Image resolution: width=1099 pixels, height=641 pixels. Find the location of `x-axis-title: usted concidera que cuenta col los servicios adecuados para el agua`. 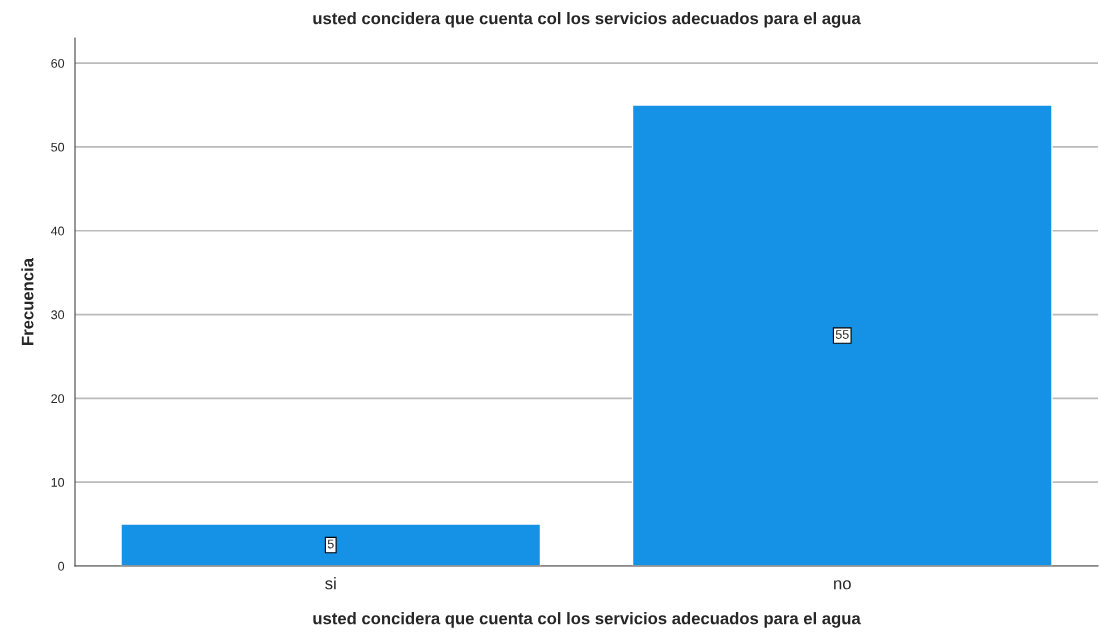

x-axis-title: usted concidera que cuenta col los servicios adecuados para el agua is located at coordinates (587, 620).